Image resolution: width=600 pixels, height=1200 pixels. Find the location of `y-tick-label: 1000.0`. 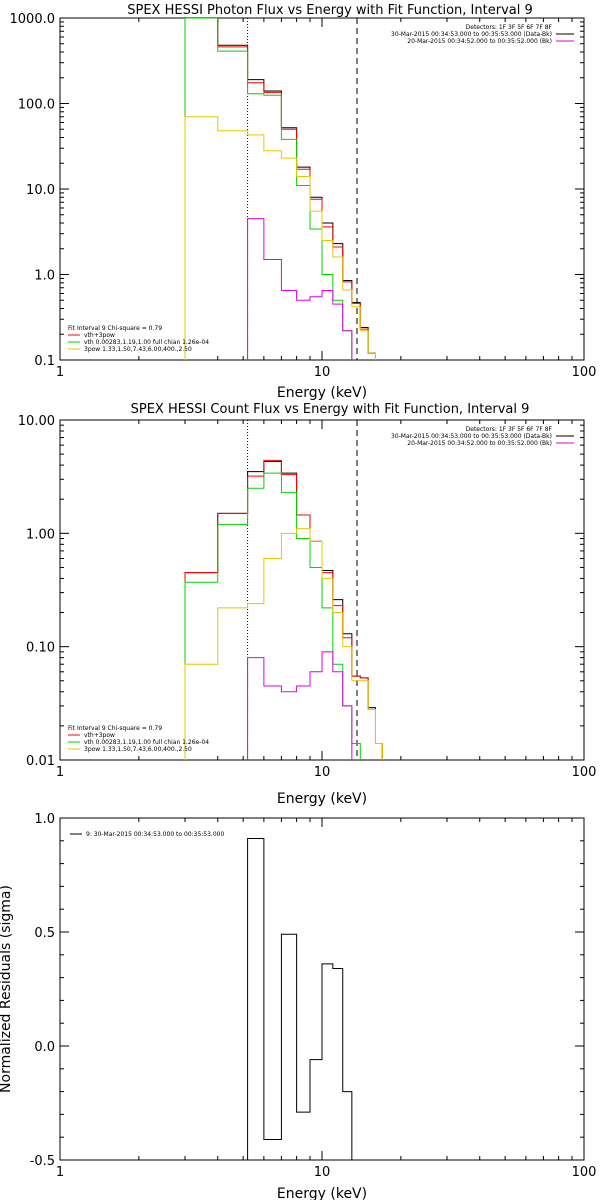

y-tick-label: 1000.0 is located at coordinates (33, 19).